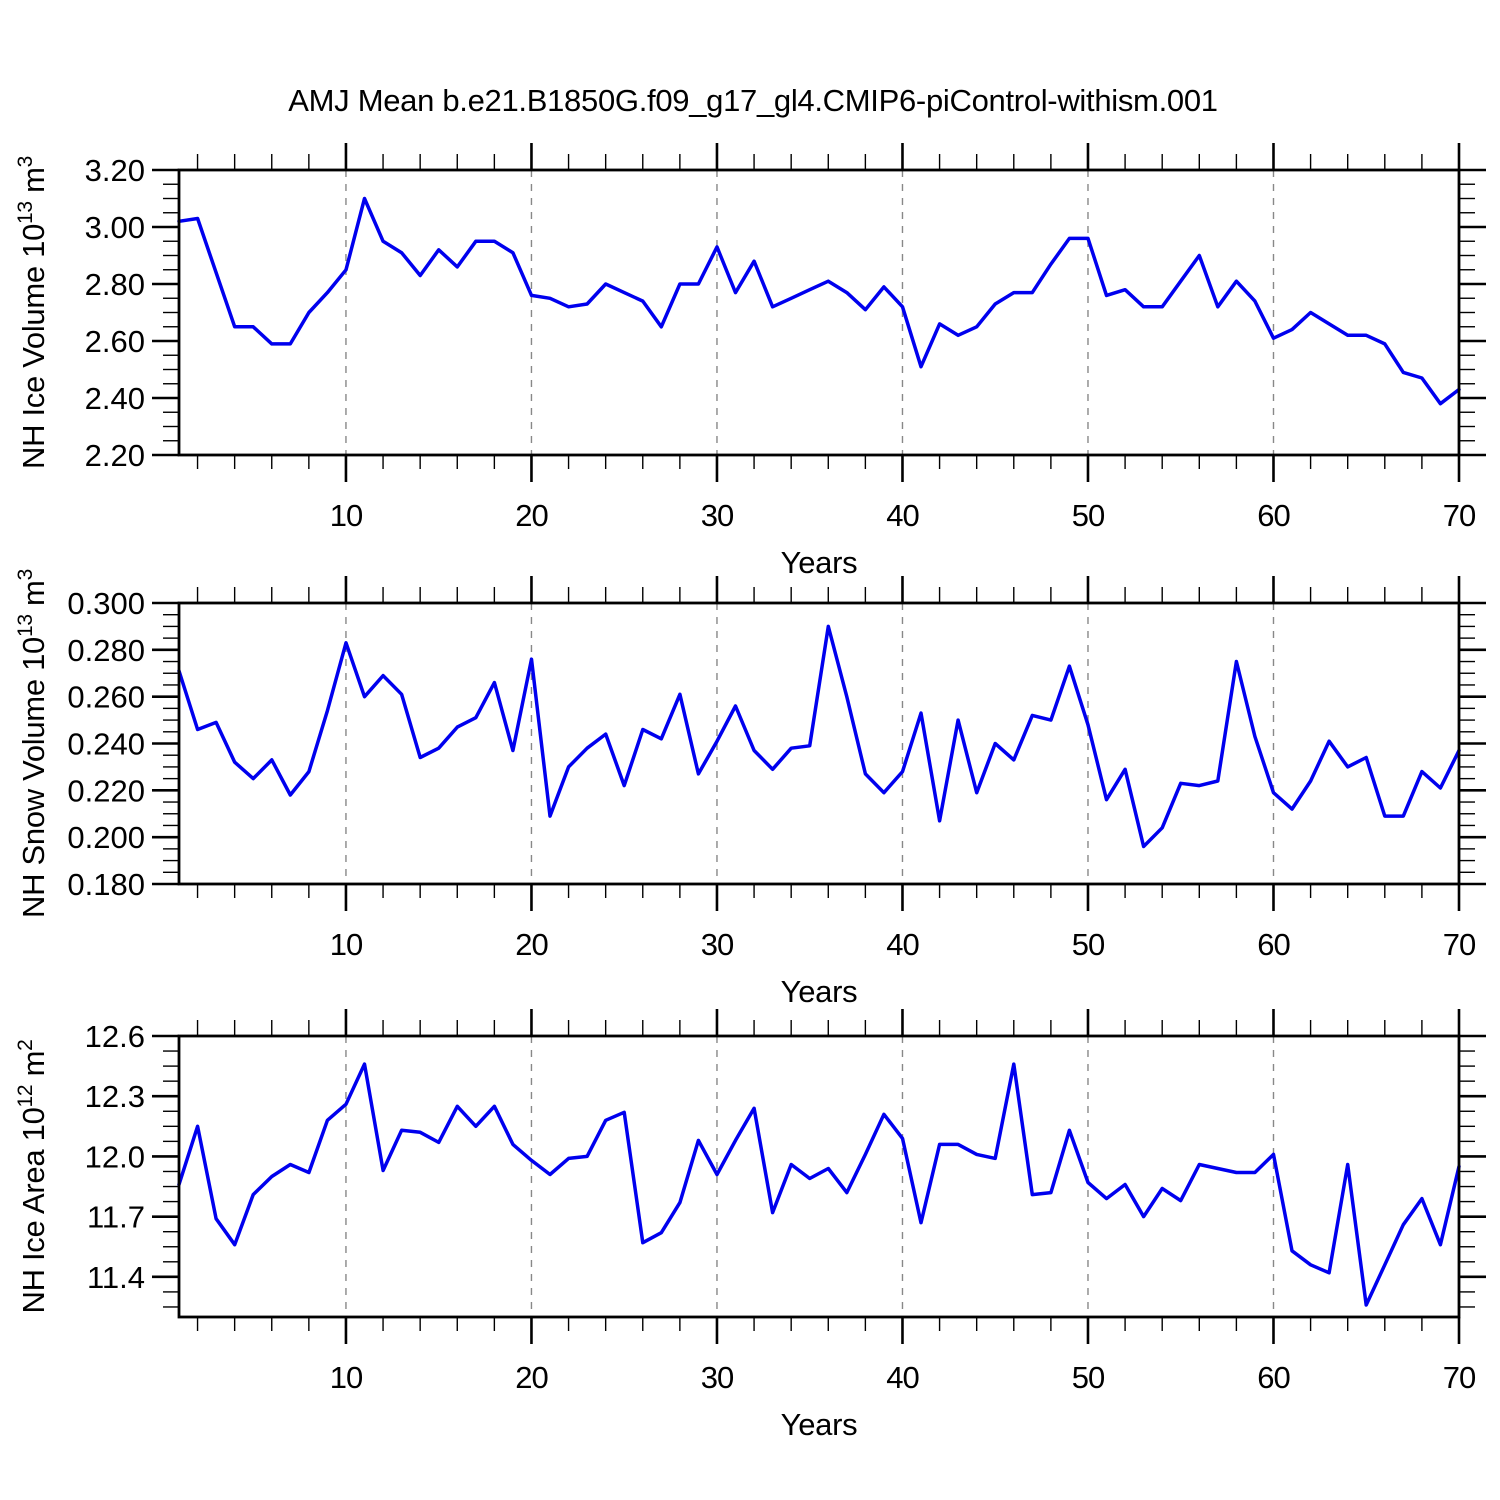  I want to click on y-tick-label: 0.180, so click(106, 884).